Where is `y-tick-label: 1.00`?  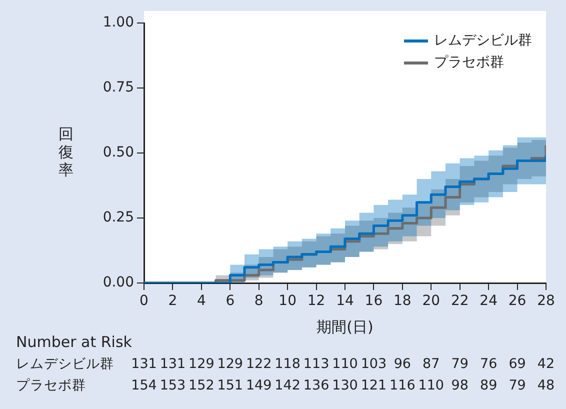
y-tick-label: 1.00 is located at coordinates (118, 22).